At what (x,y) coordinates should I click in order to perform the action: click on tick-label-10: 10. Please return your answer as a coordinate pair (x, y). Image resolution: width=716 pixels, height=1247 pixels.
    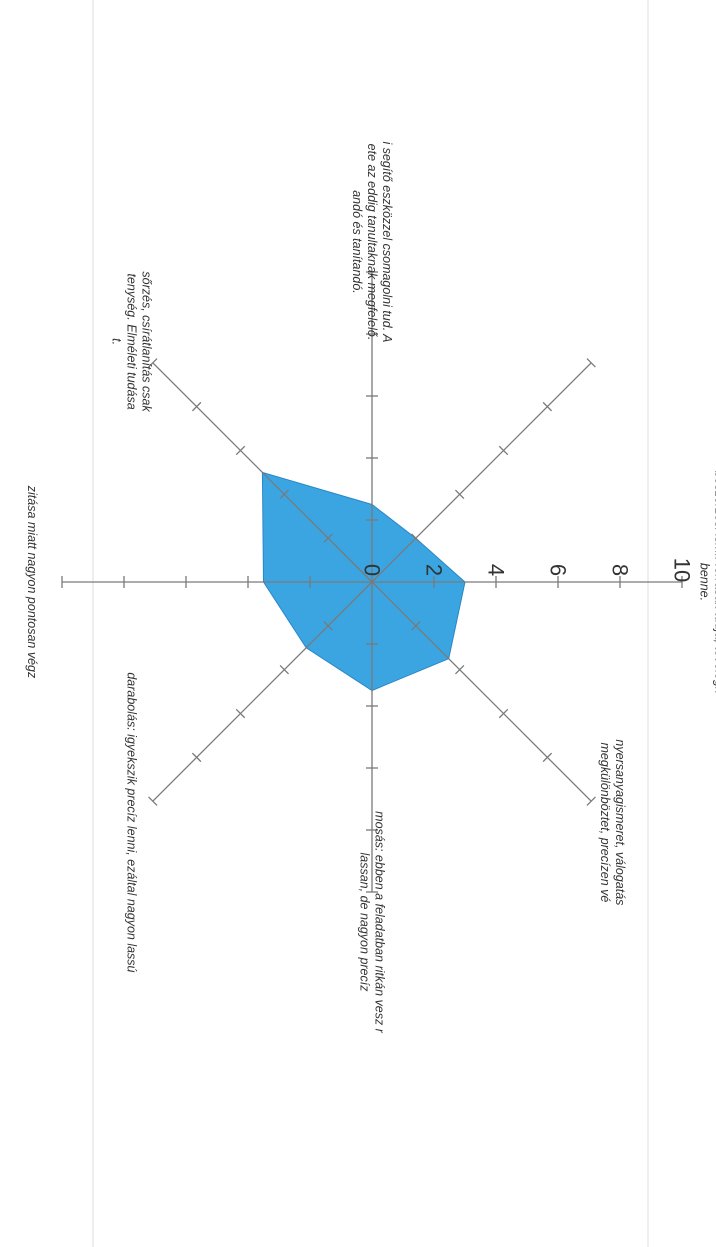
    Looking at the image, I should click on (682, 570).